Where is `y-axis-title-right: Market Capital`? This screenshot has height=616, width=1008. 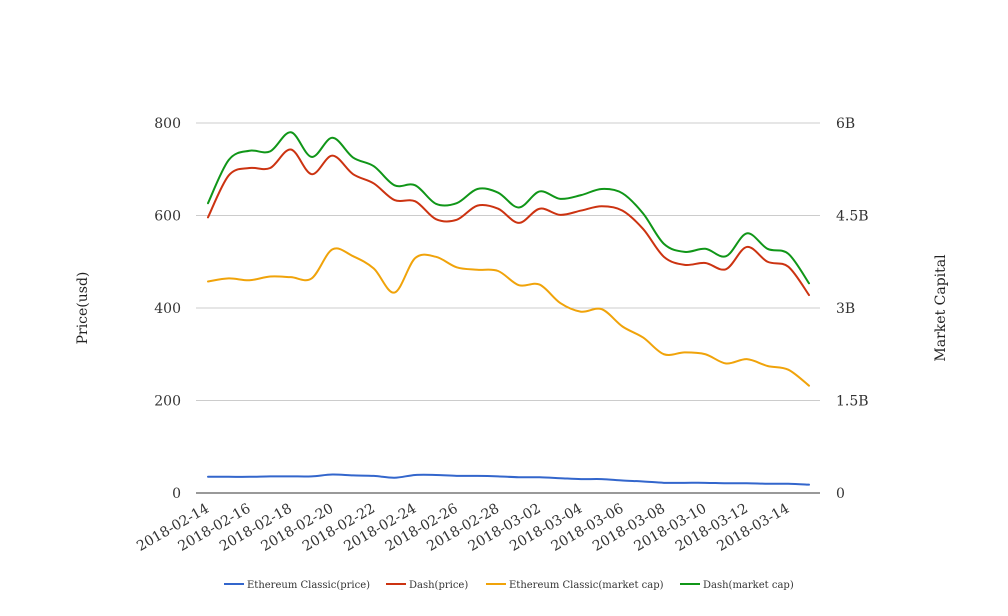
y-axis-title-right: Market Capital is located at coordinates (941, 308).